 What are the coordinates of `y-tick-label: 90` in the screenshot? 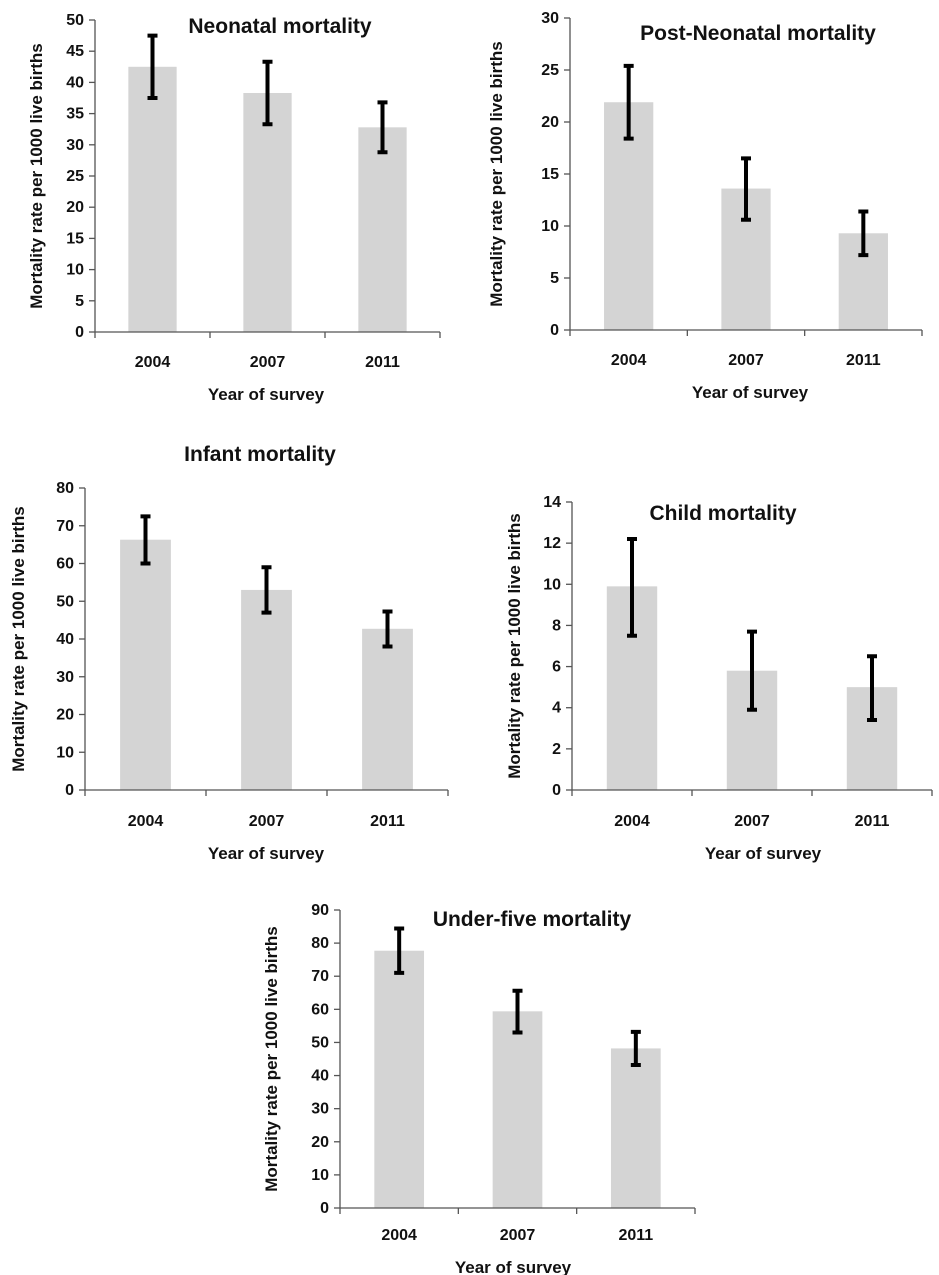 It's located at (320, 910).